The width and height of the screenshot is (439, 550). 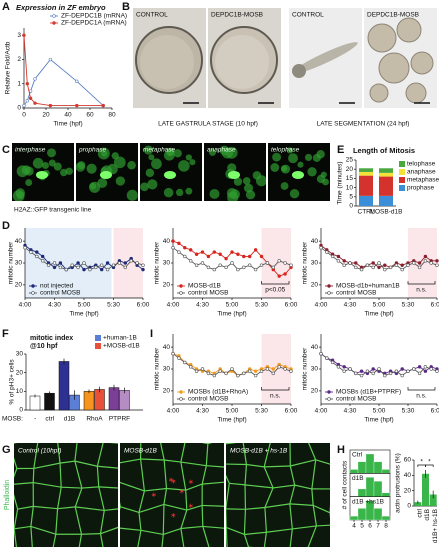 What do you see at coordinates (92, 150) in the screenshot?
I see `image-label: prophase` at bounding box center [92, 150].